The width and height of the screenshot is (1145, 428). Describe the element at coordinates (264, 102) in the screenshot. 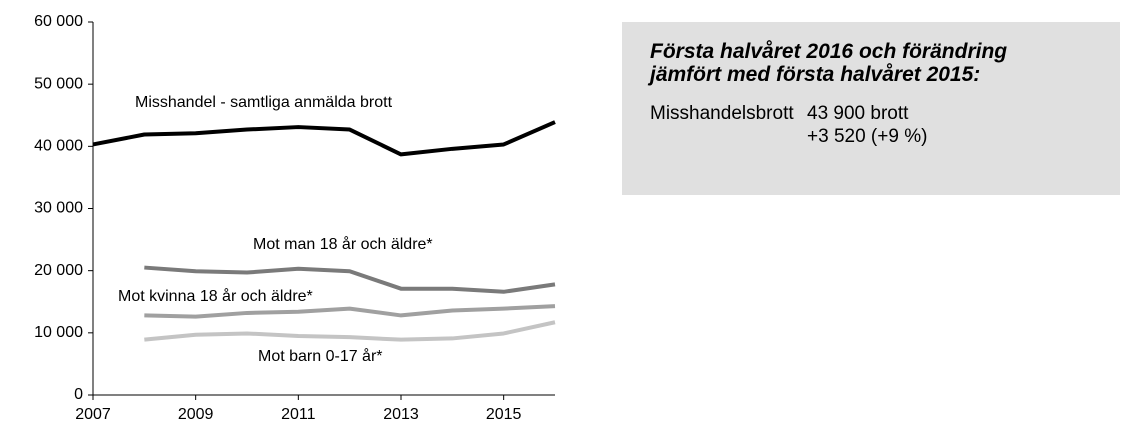

I see `series-label: Misshandel - samtliga anmälda brott` at that location.